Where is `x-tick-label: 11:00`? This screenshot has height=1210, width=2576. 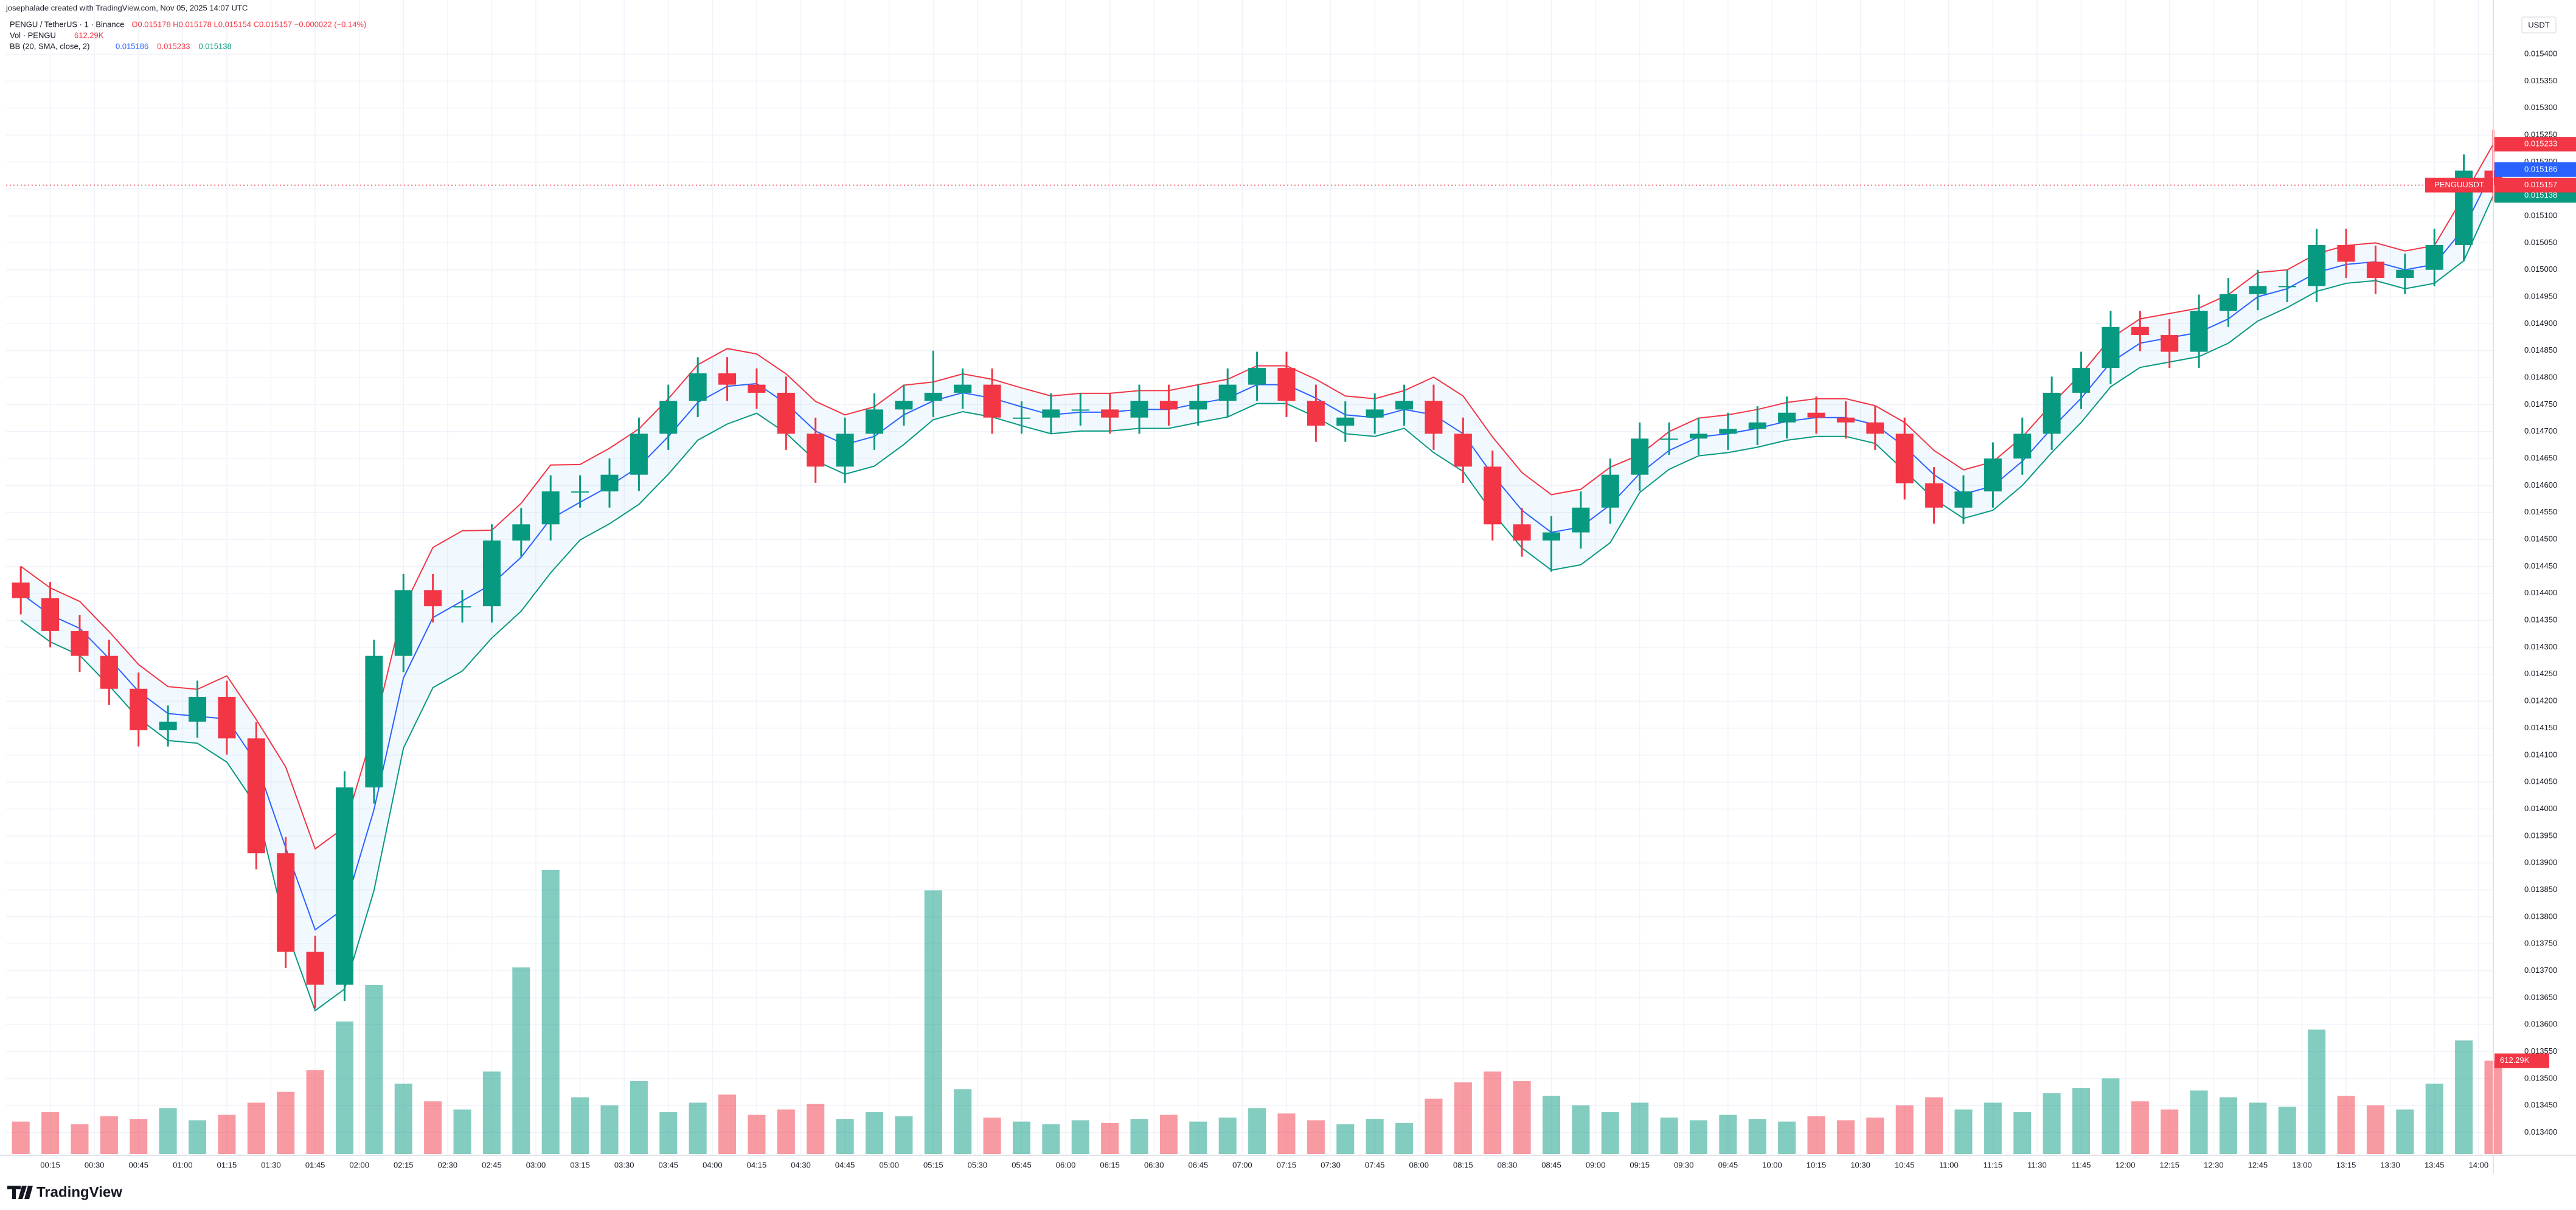 x-tick-label: 11:00 is located at coordinates (1949, 1164).